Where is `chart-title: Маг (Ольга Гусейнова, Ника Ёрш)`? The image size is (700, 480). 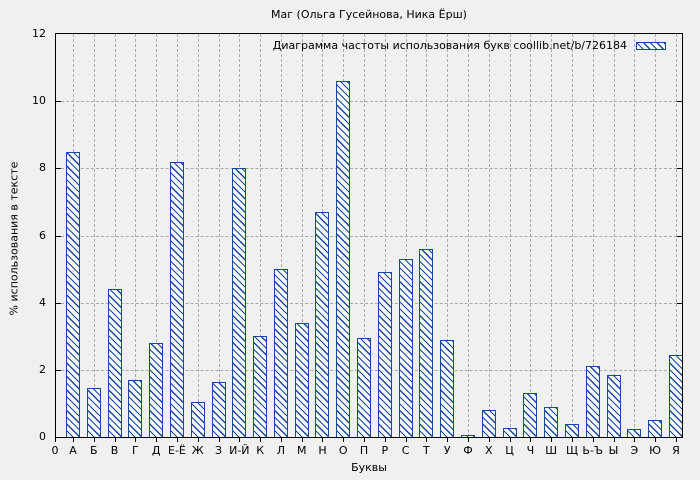
chart-title: Маг (Ольга Гусейнова, Ника Ёрш) is located at coordinates (369, 14).